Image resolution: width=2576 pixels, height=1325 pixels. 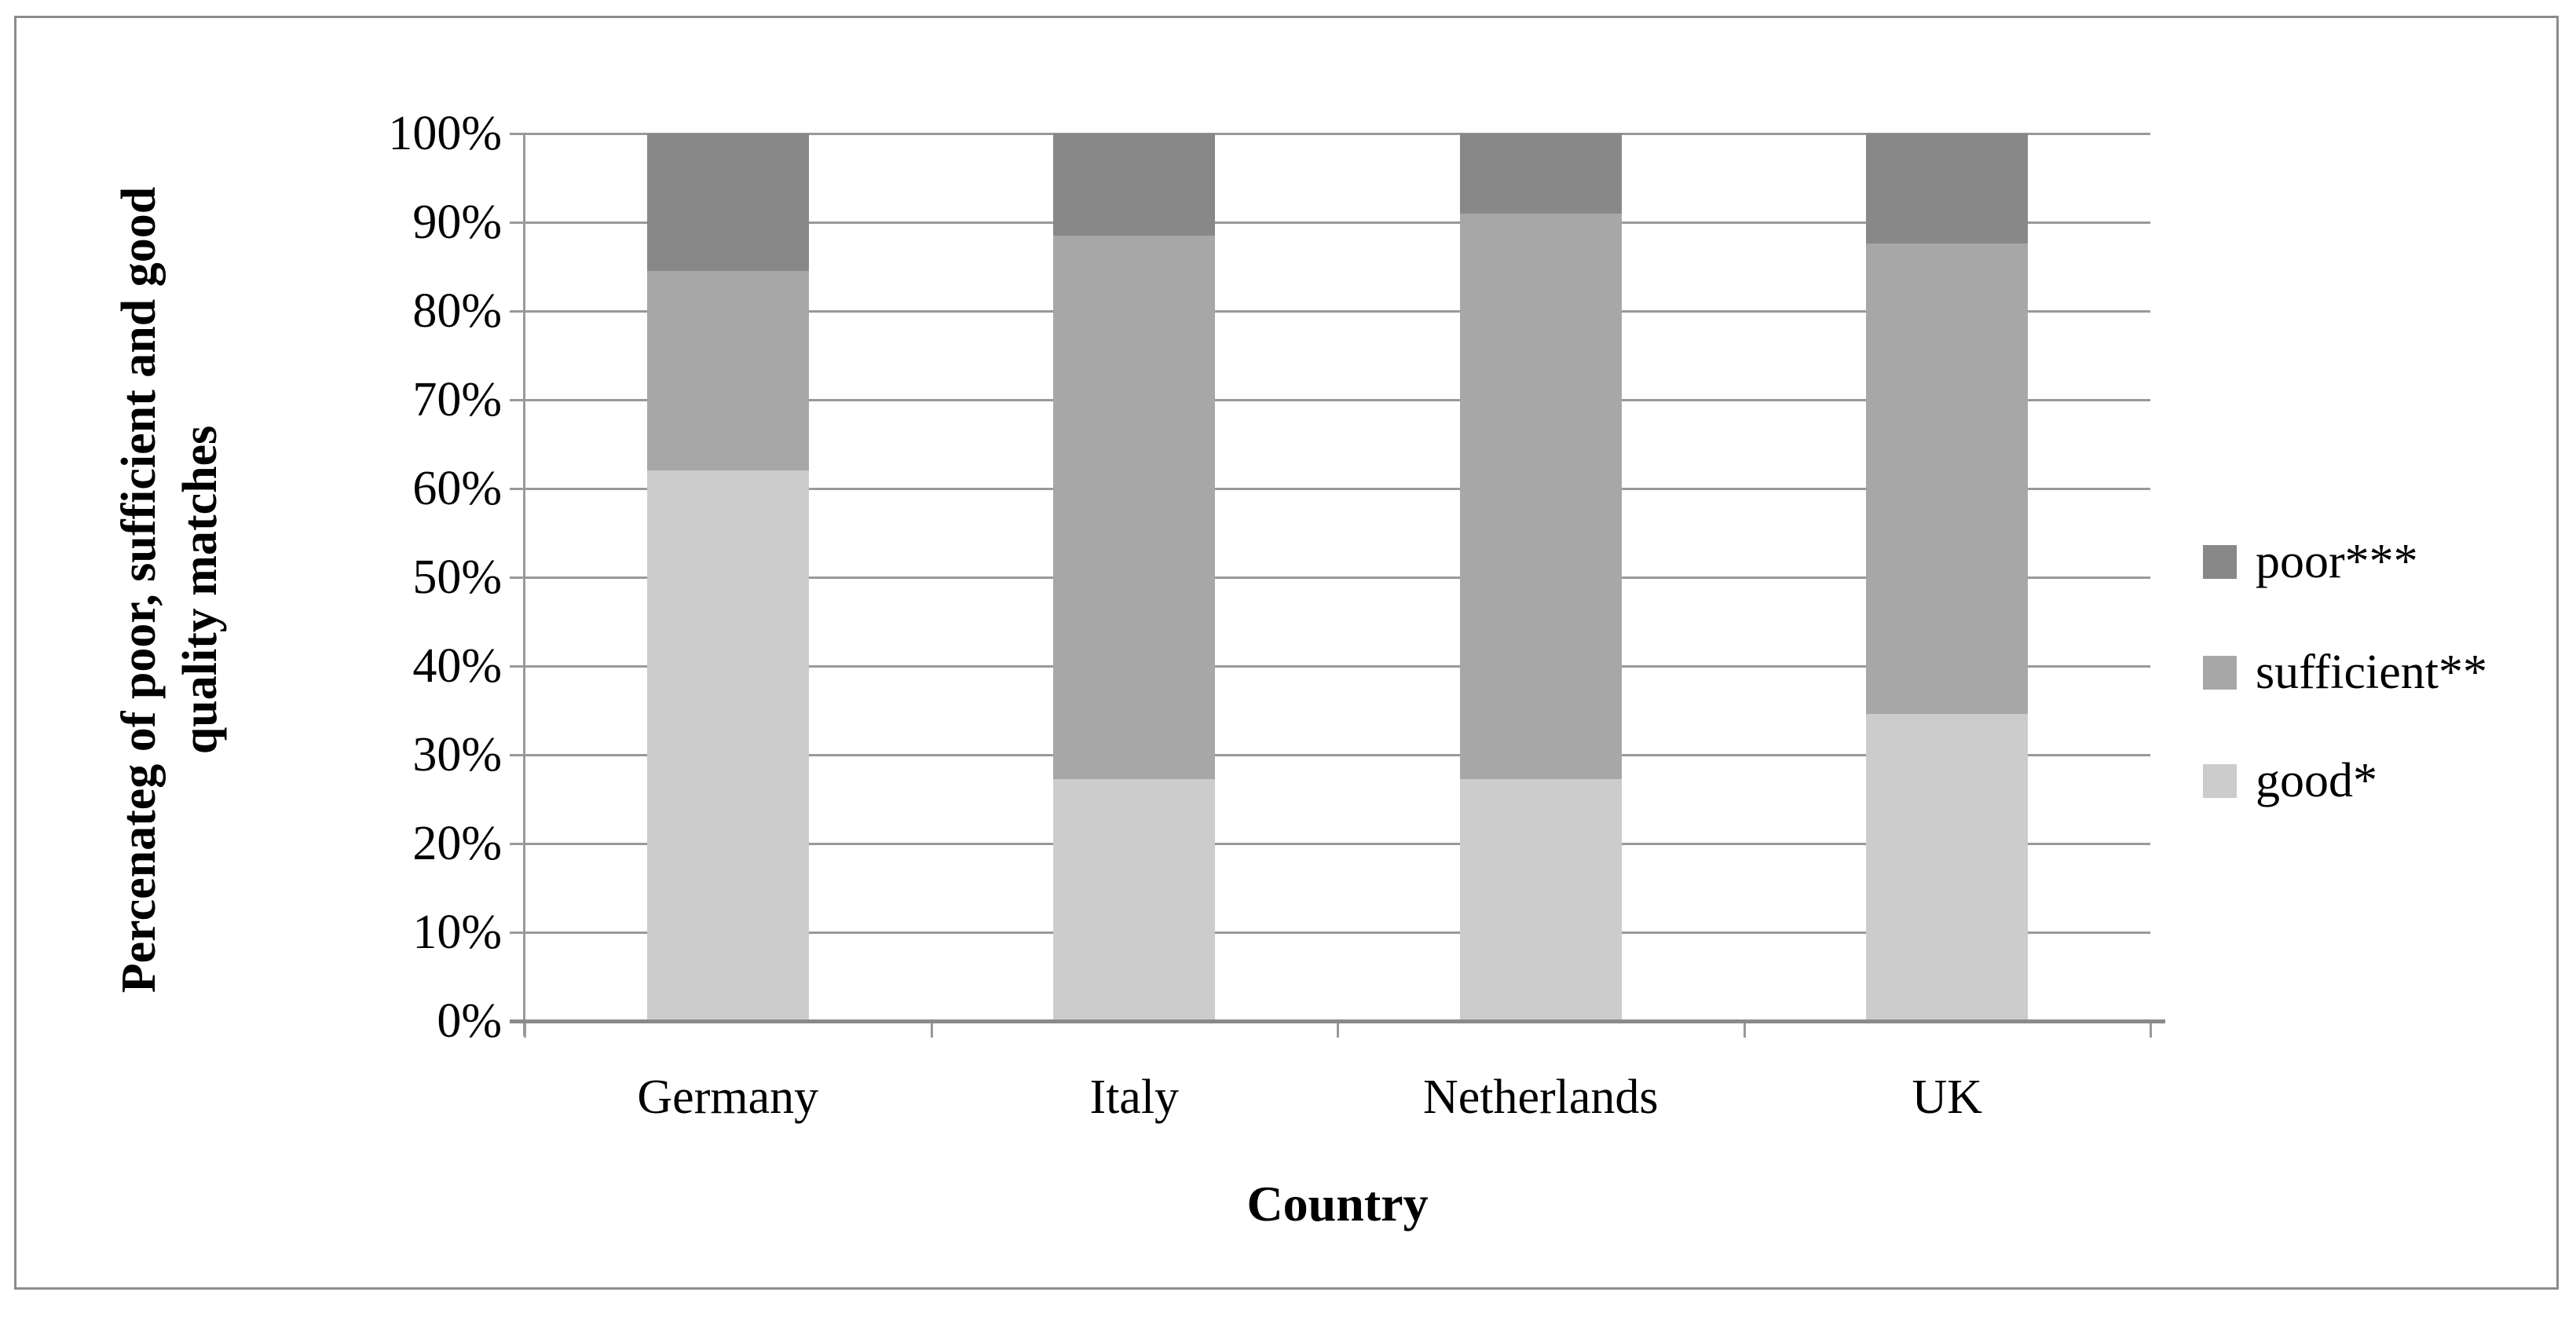 What do you see at coordinates (1330, 311) in the screenshot?
I see `gridline-80%` at bounding box center [1330, 311].